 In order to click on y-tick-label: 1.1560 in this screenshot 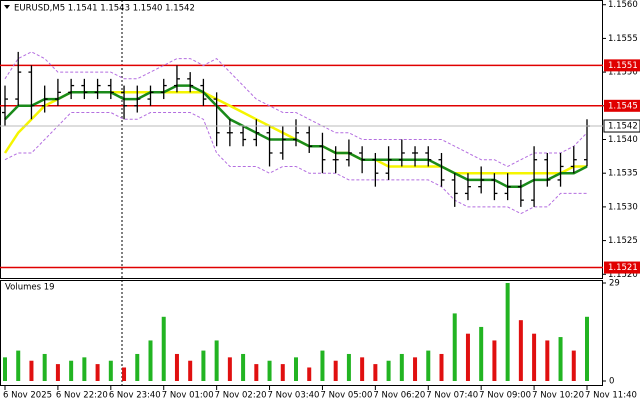, I will do `click(623, 5)`.